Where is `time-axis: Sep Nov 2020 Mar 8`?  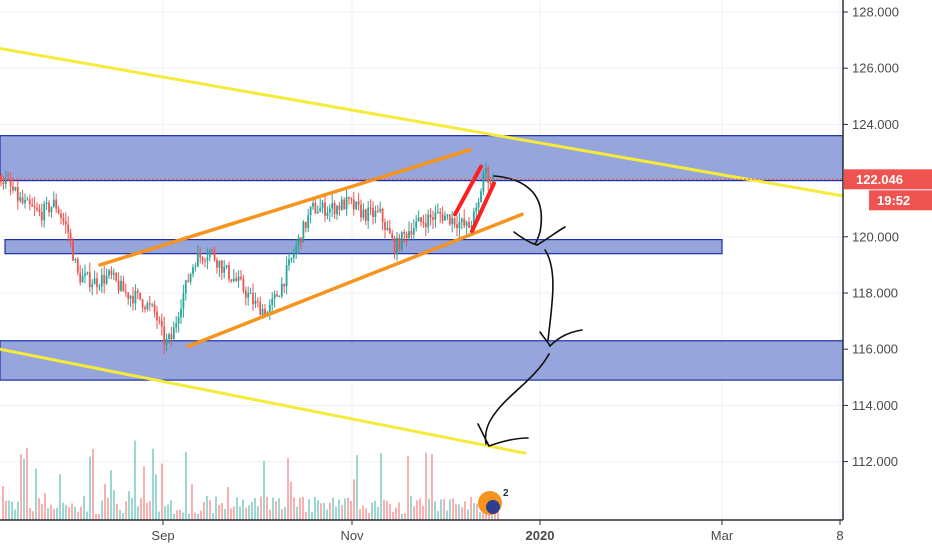 time-axis: Sep Nov 2020 Mar 8 is located at coordinates (466, 534).